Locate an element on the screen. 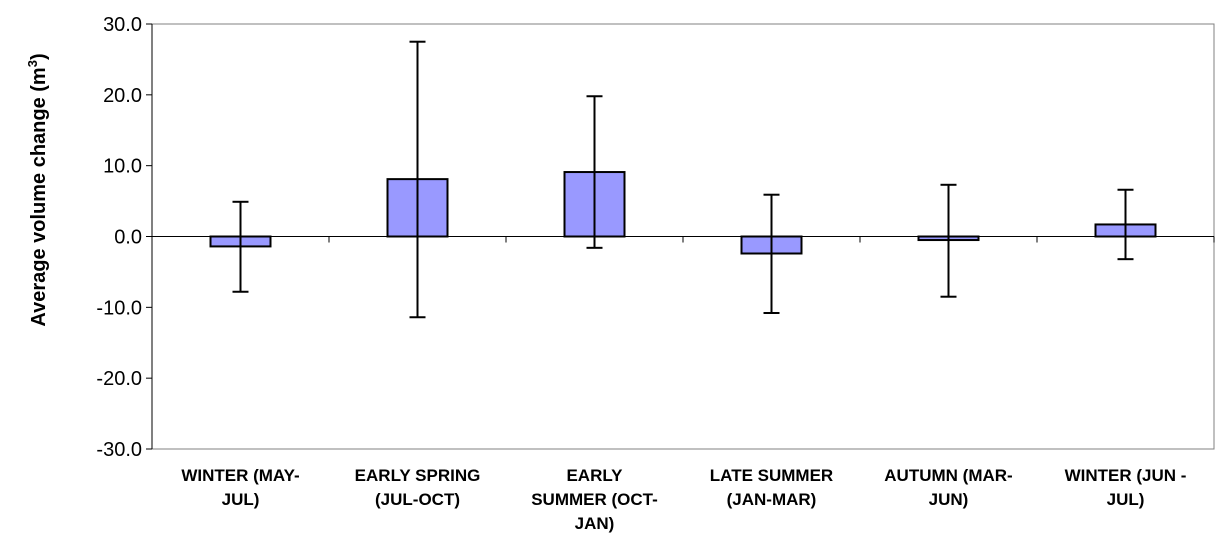 The width and height of the screenshot is (1226, 553). category-label: WINTER (JUN -JUL) is located at coordinates (1126, 487).